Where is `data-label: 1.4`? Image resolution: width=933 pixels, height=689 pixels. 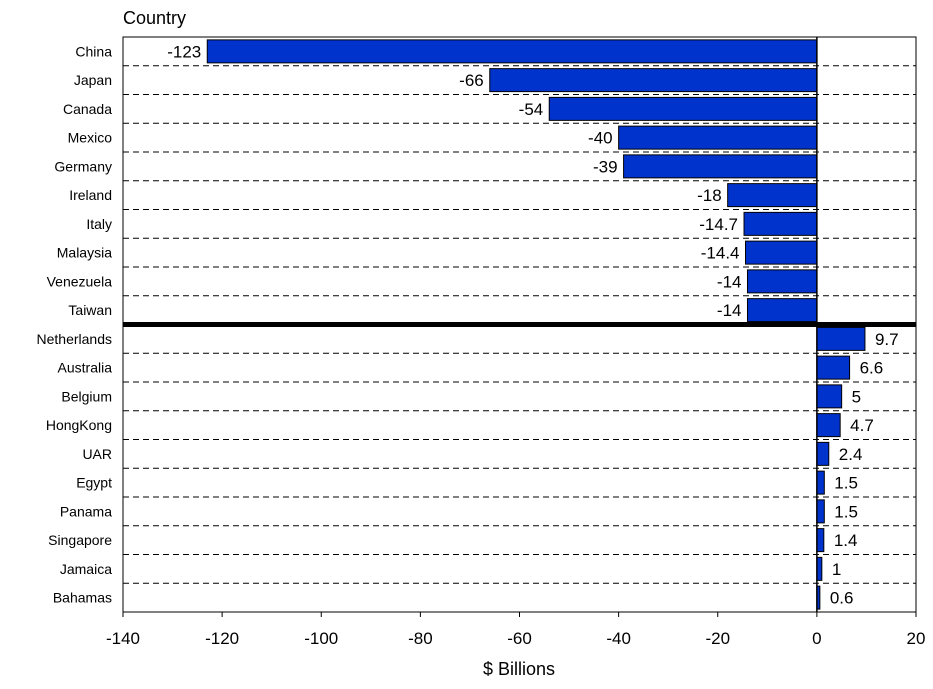
data-label: 1.4 is located at coordinates (846, 540).